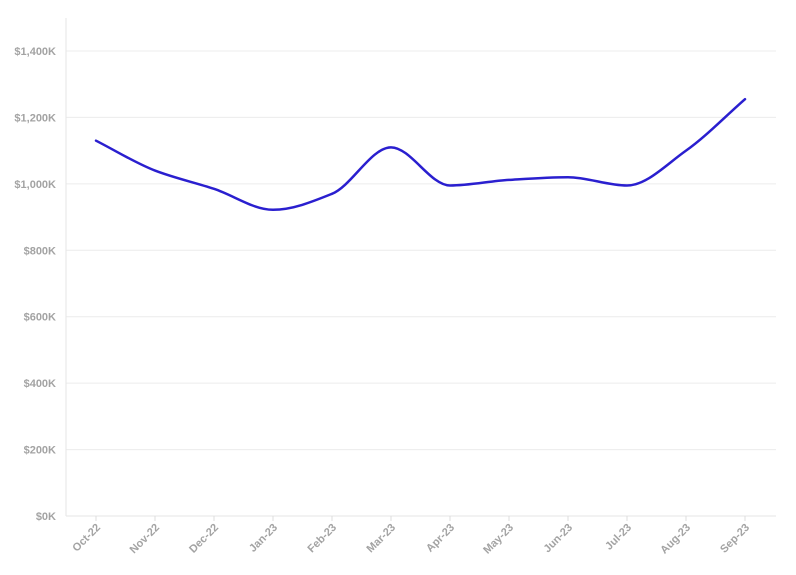 Image resolution: width=796 pixels, height=575 pixels. What do you see at coordinates (40, 451) in the screenshot?
I see `y-tick-label: $200K` at bounding box center [40, 451].